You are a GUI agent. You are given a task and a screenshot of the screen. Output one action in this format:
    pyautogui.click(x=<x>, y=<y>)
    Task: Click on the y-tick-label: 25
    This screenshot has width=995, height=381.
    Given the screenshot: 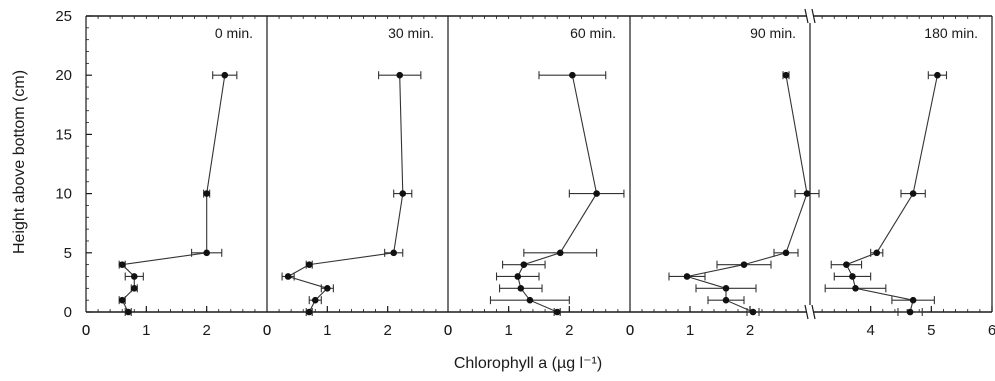 What is the action you would take?
    pyautogui.click(x=63, y=16)
    